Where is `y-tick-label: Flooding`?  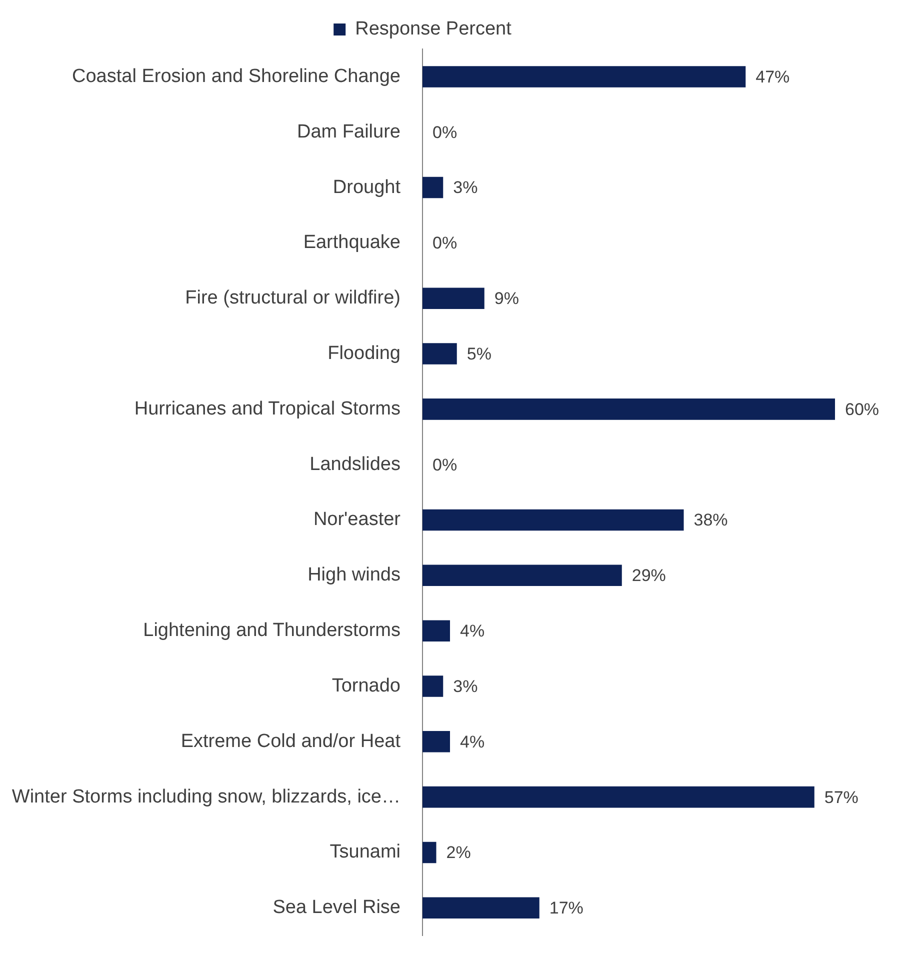
y-tick-label: Flooding is located at coordinates (364, 353).